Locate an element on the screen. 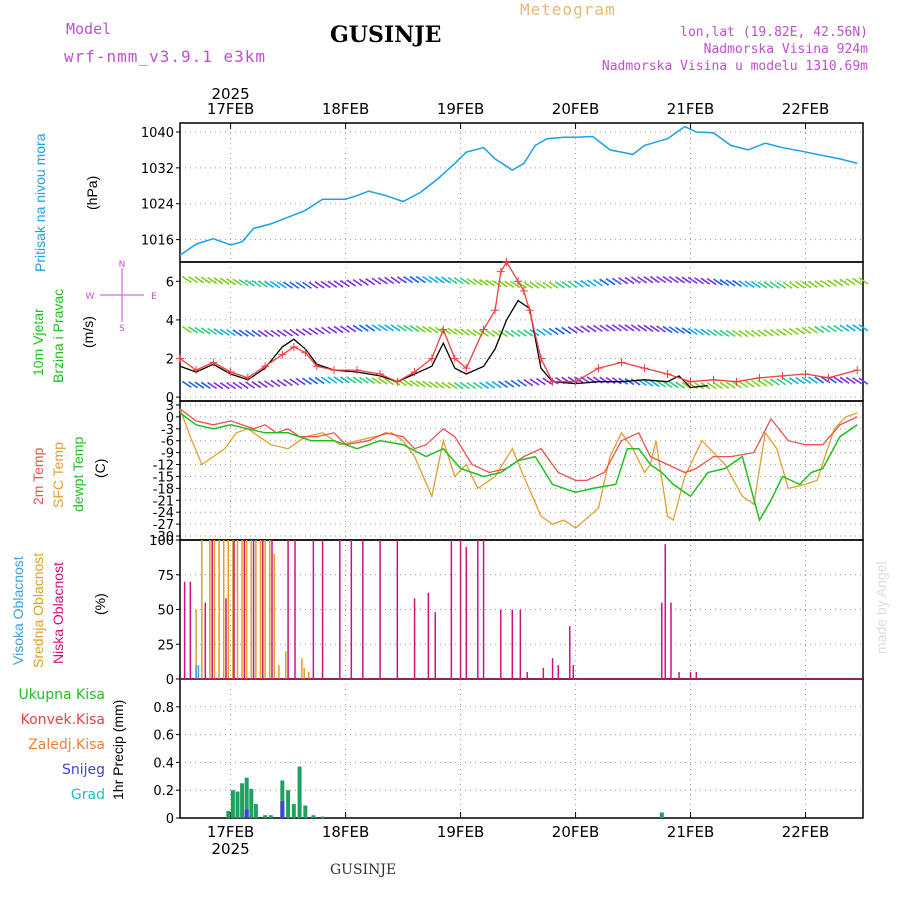  x-tick-label-top: 20FEB is located at coordinates (575, 109).